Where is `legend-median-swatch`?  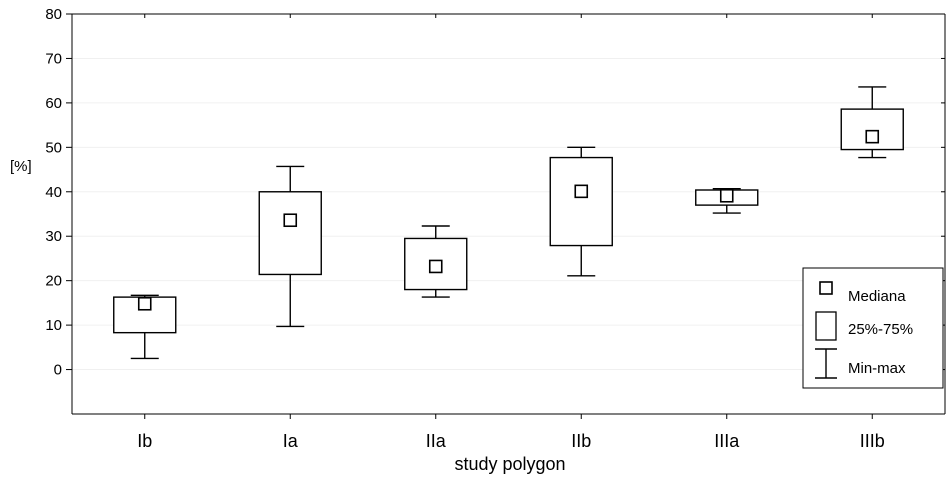
legend-median-swatch is located at coordinates (826, 288).